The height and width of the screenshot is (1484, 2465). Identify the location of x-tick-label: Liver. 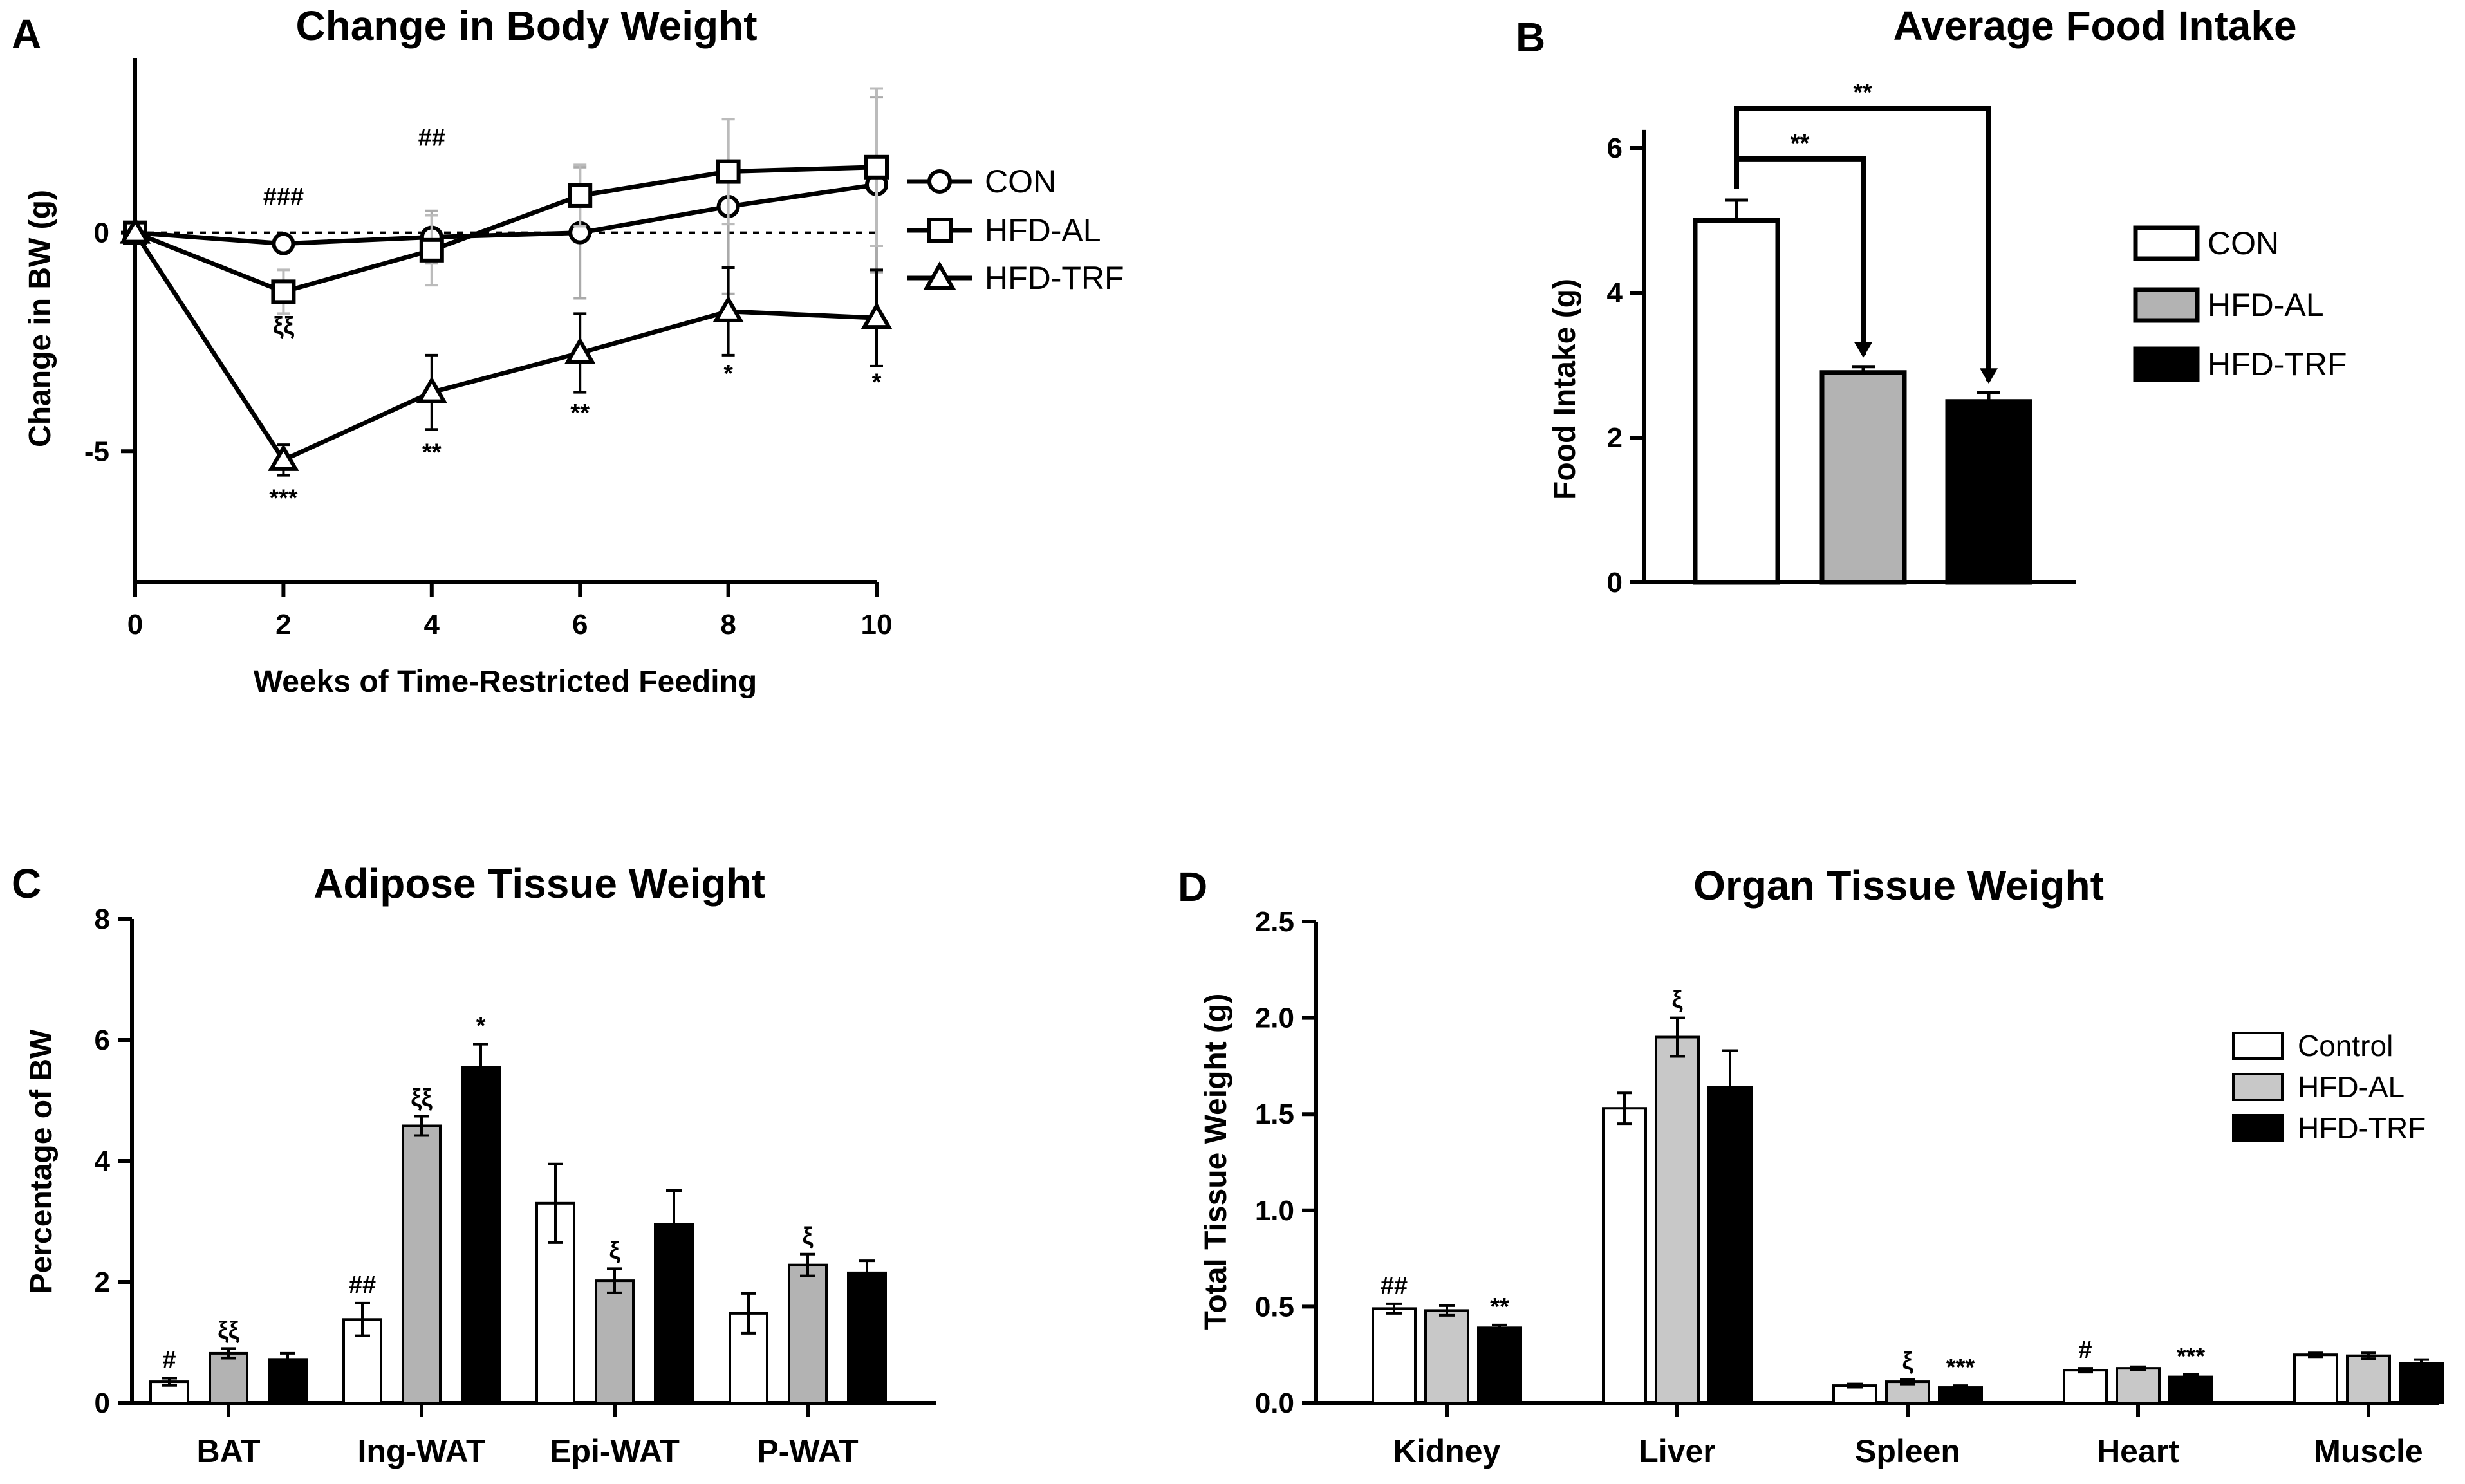
(1678, 1451).